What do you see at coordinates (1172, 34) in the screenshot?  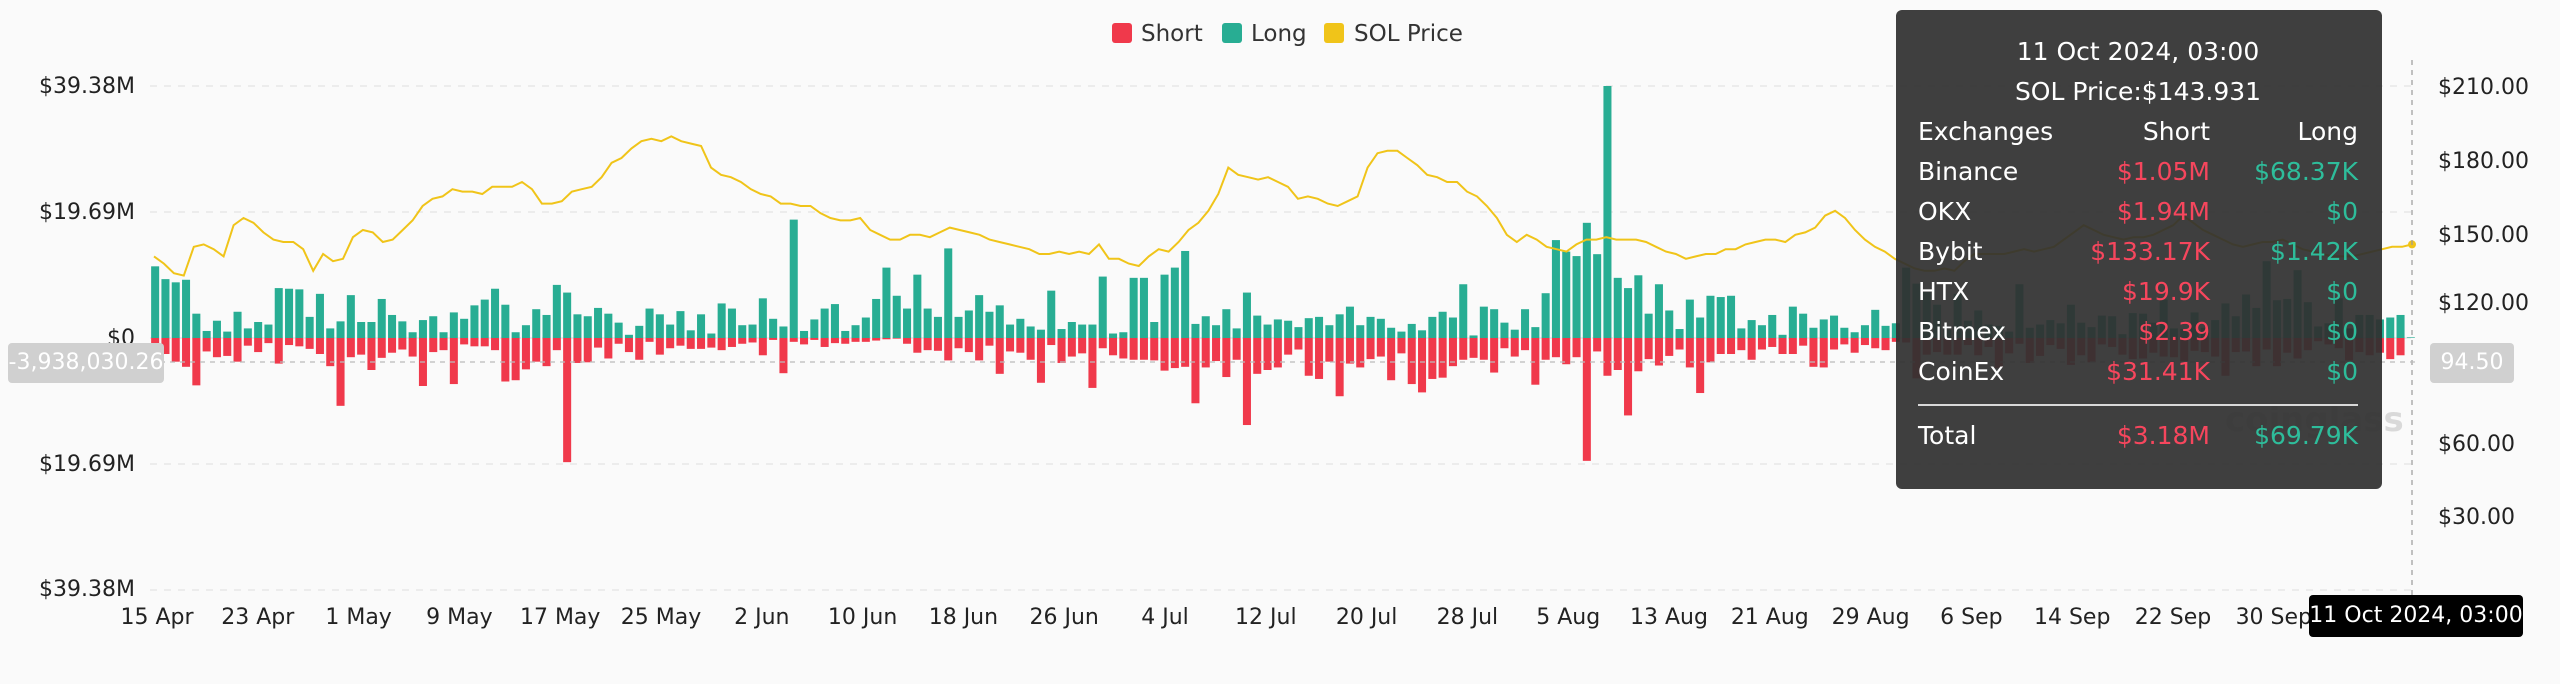 I see `legend-short-label: Short` at bounding box center [1172, 34].